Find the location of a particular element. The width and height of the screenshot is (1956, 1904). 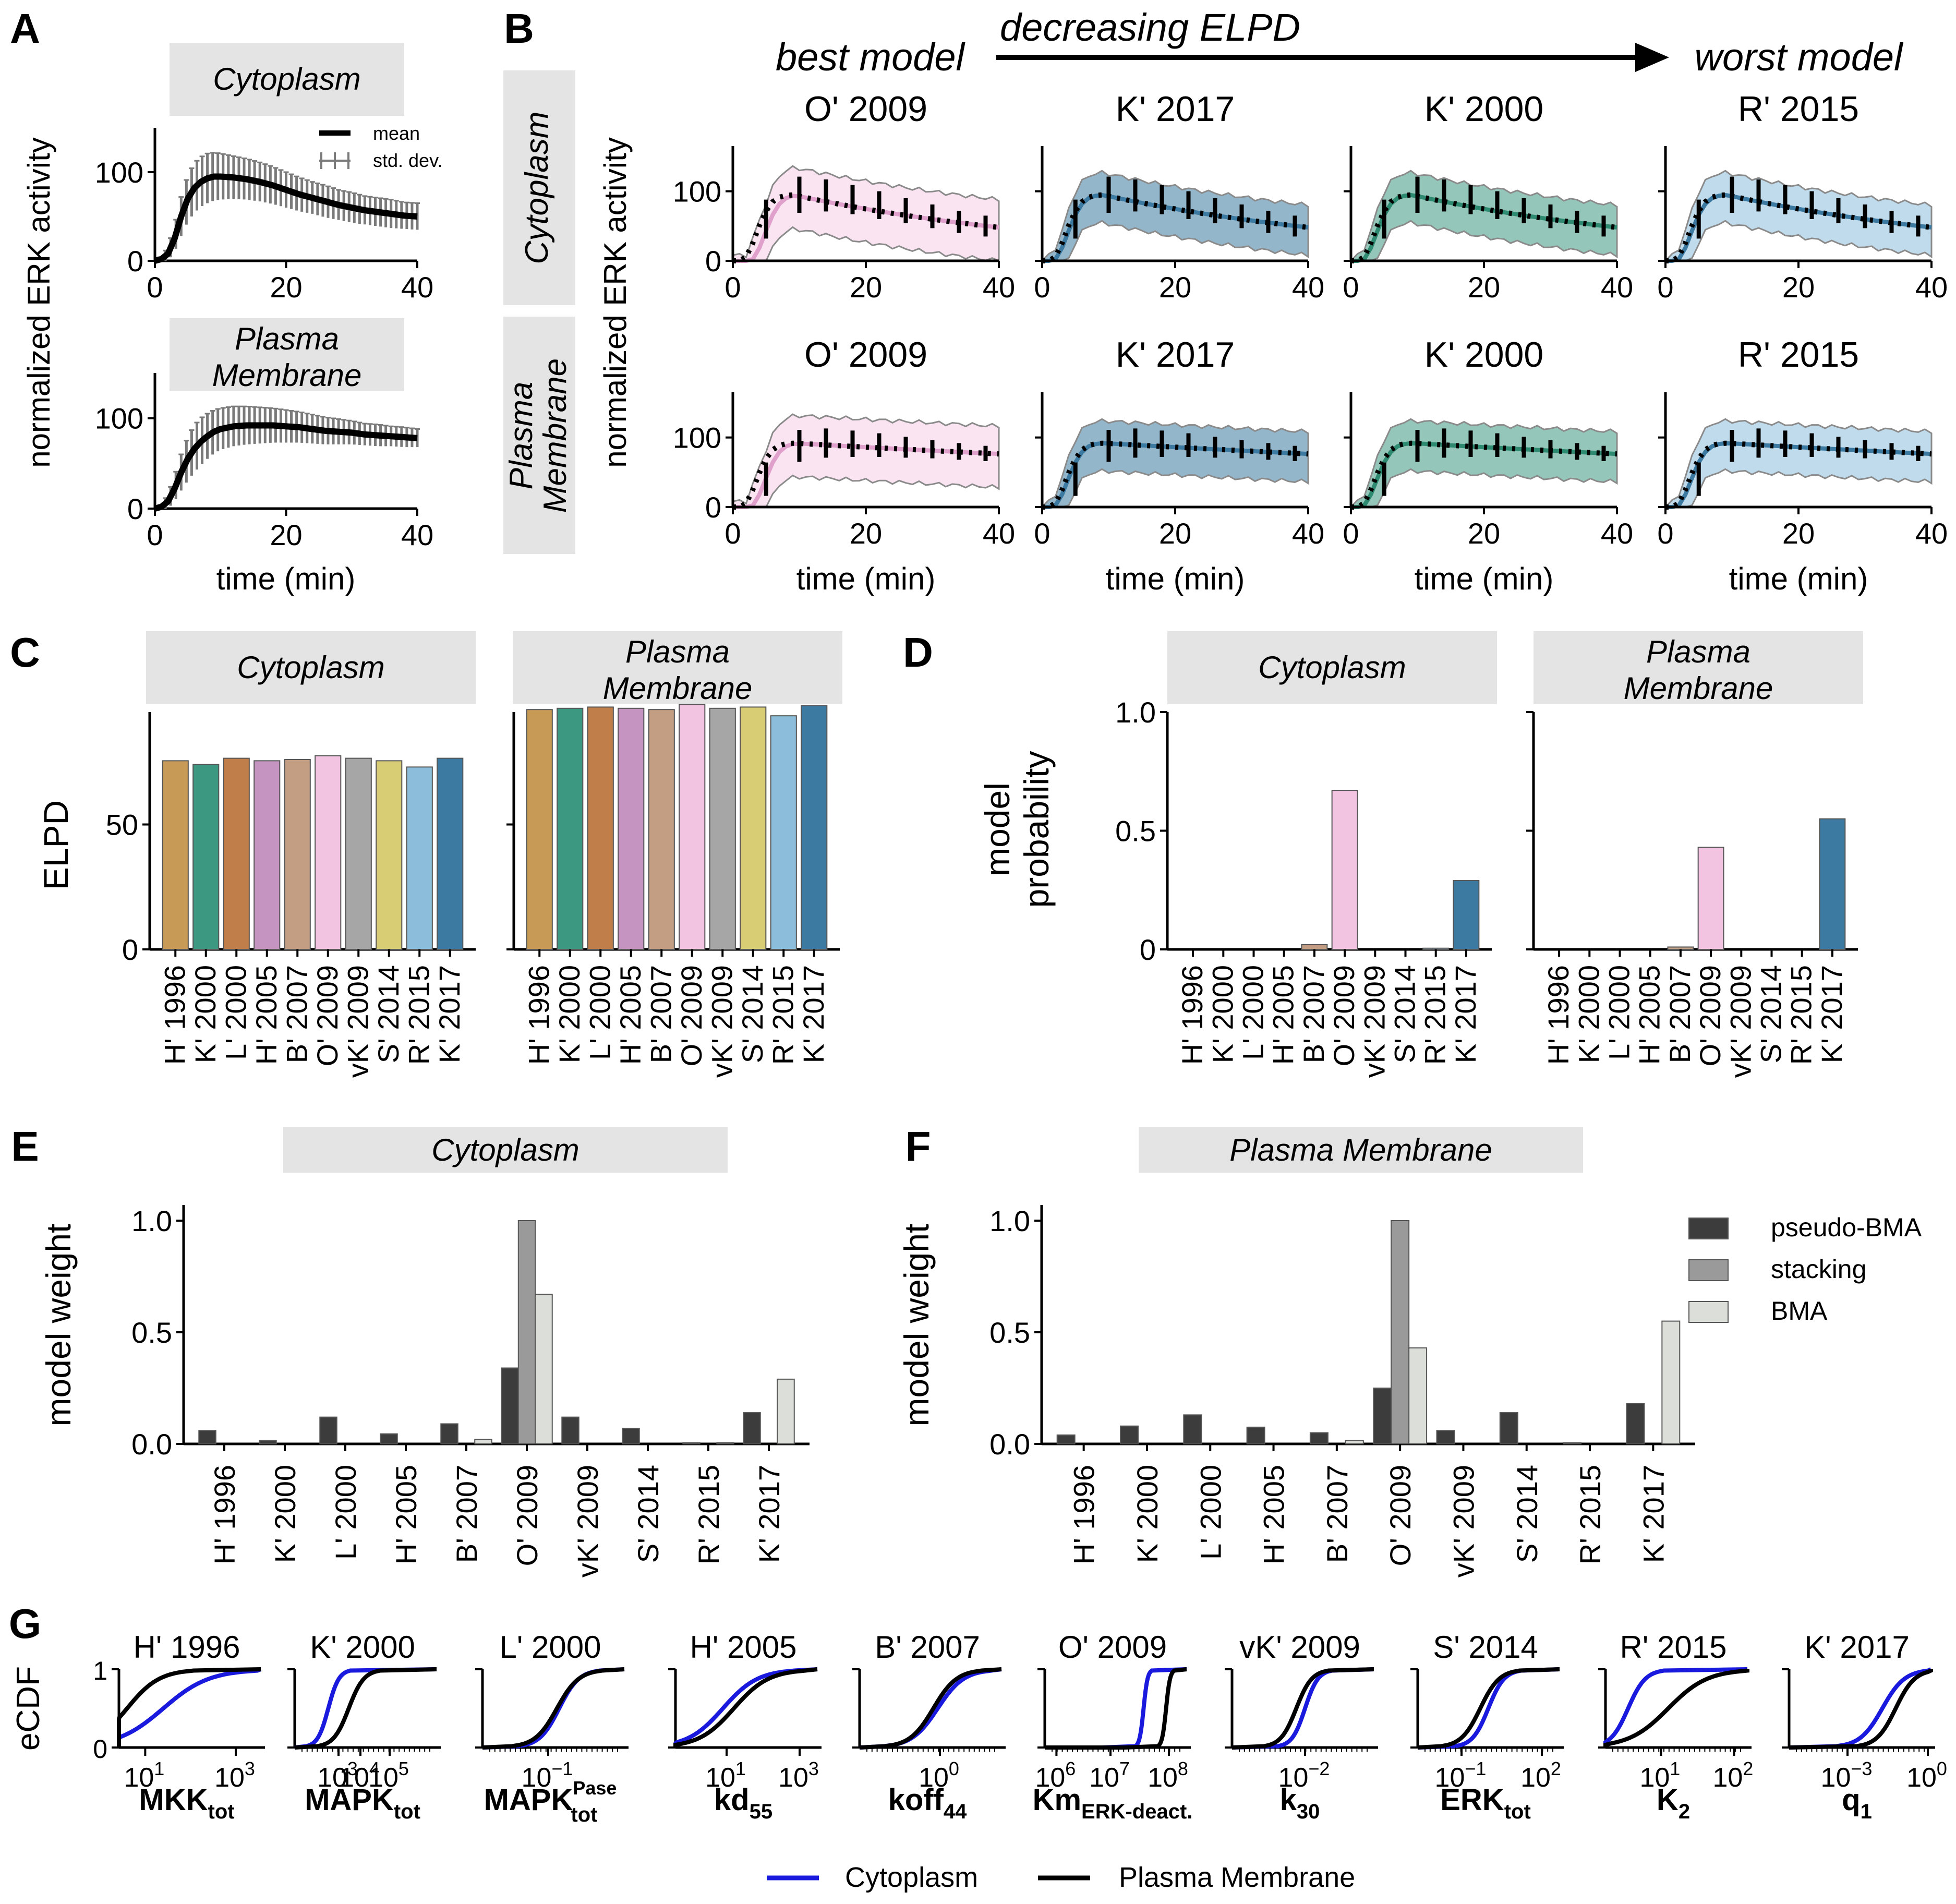

panel-c-cyto-strip is located at coordinates (311, 667).